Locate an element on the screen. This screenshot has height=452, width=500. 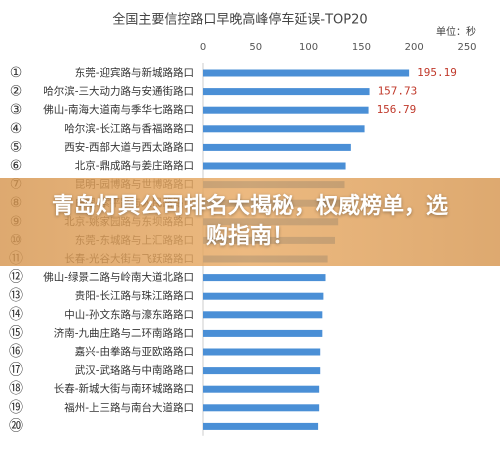
category-label: 中山-孙文东路与濠东路路口 is located at coordinates (129, 314).